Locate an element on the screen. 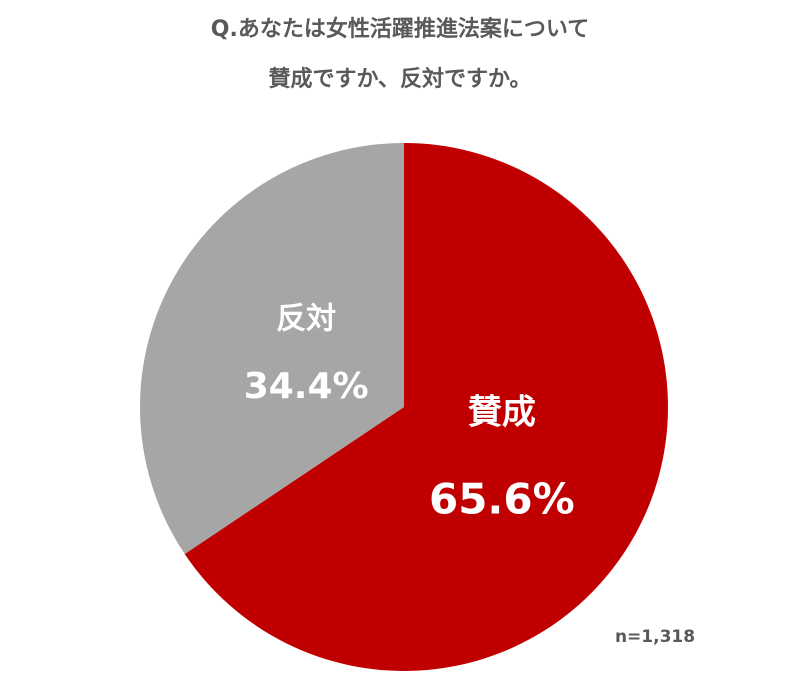  slice-label: 賛成 is located at coordinates (502, 413).